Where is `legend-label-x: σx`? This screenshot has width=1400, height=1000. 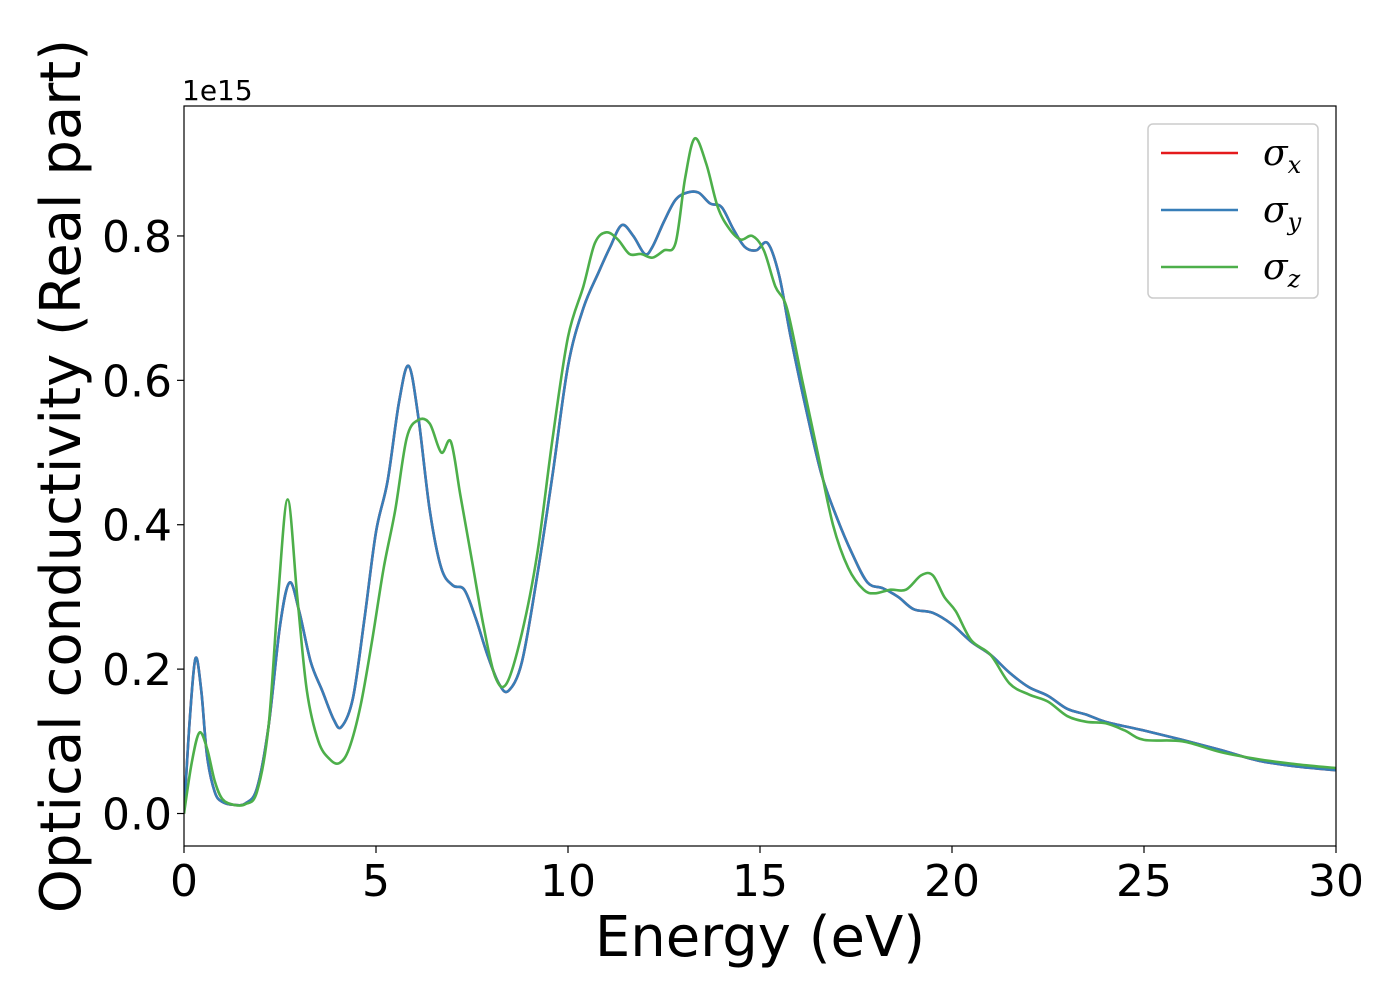 legend-label-x: σx is located at coordinates (1282, 156).